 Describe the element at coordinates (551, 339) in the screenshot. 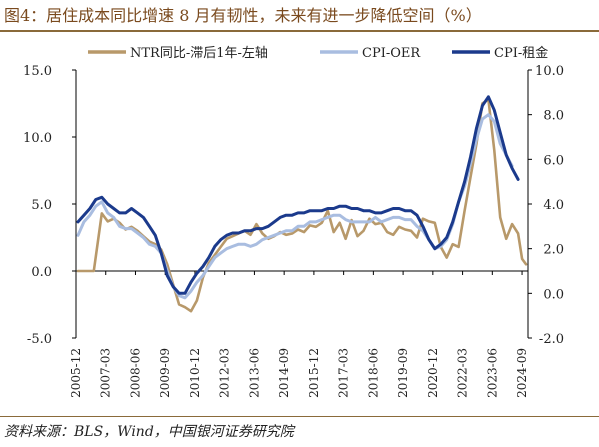

I see `right-tick-label: -2.0` at that location.